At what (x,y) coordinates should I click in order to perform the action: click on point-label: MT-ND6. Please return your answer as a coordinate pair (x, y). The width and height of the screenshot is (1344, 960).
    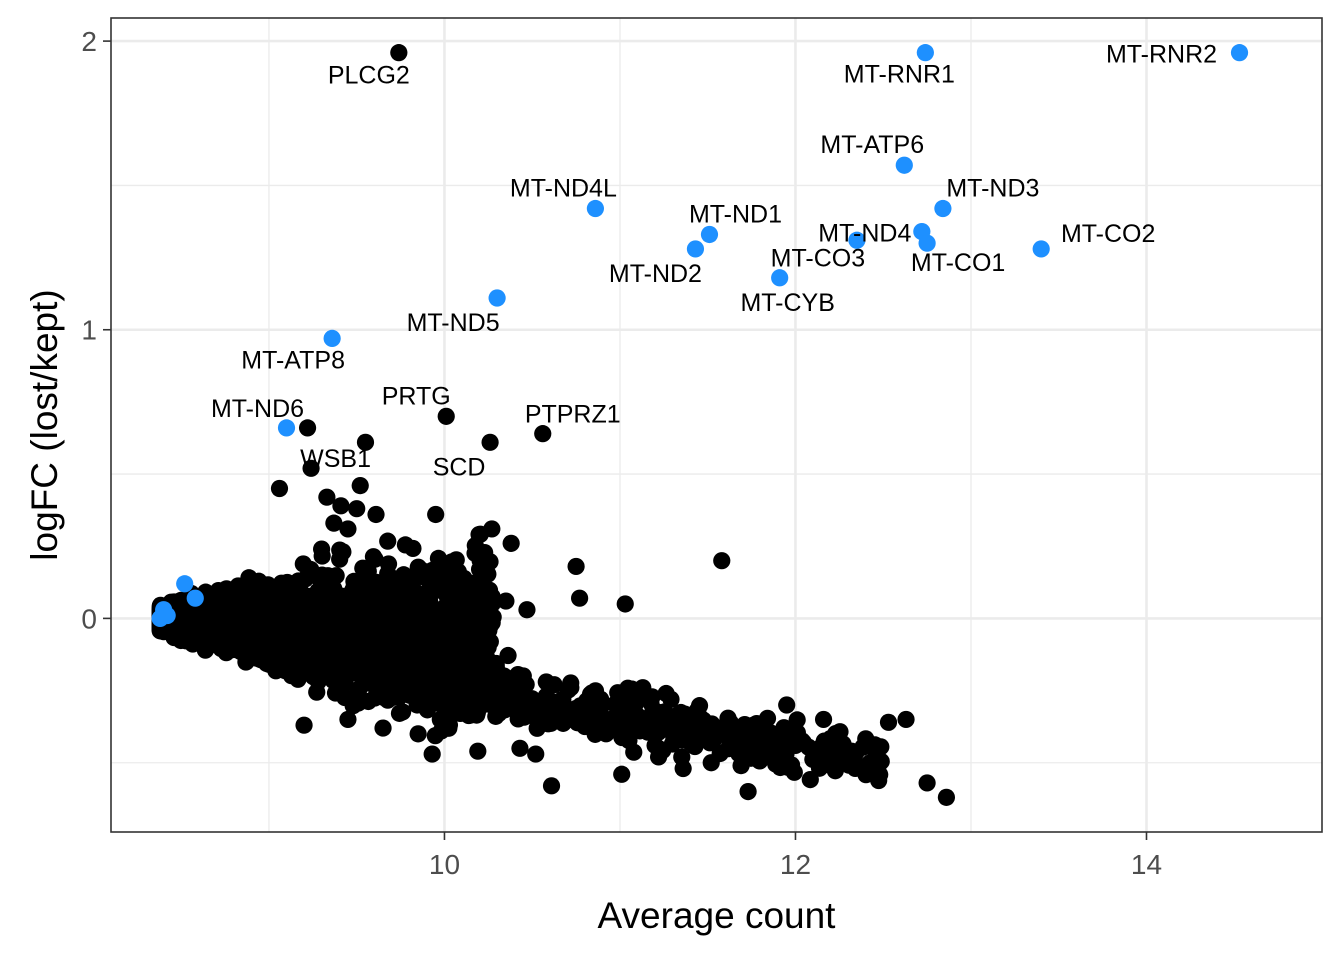
    Looking at the image, I should click on (257, 409).